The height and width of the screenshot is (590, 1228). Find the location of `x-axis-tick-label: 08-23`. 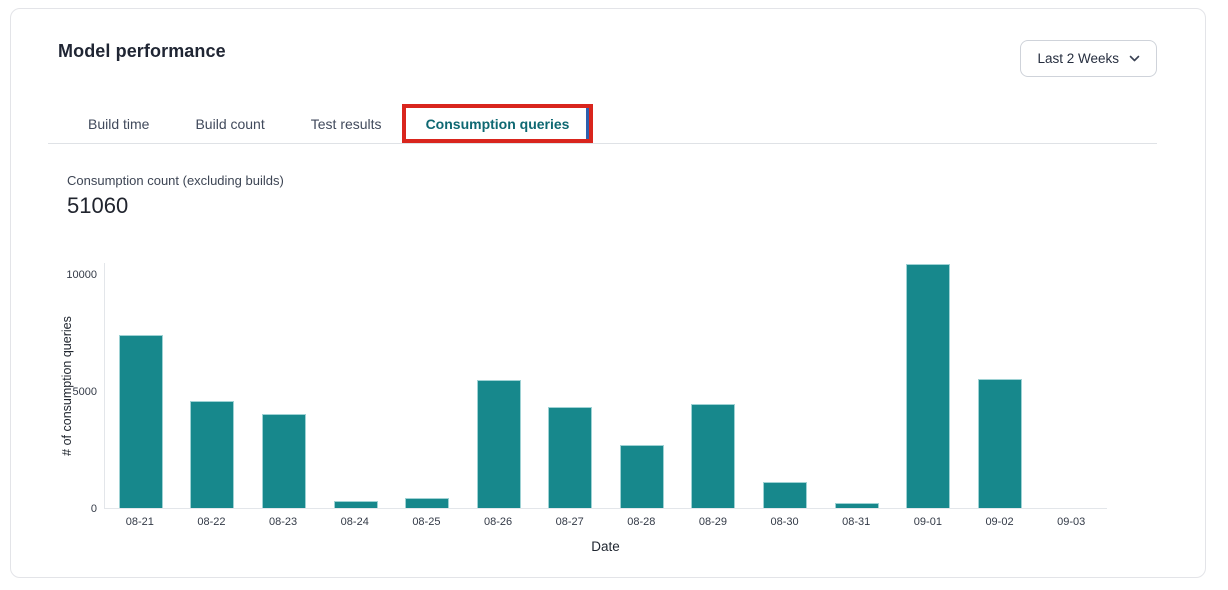

x-axis-tick-label: 08-23 is located at coordinates (283, 522).